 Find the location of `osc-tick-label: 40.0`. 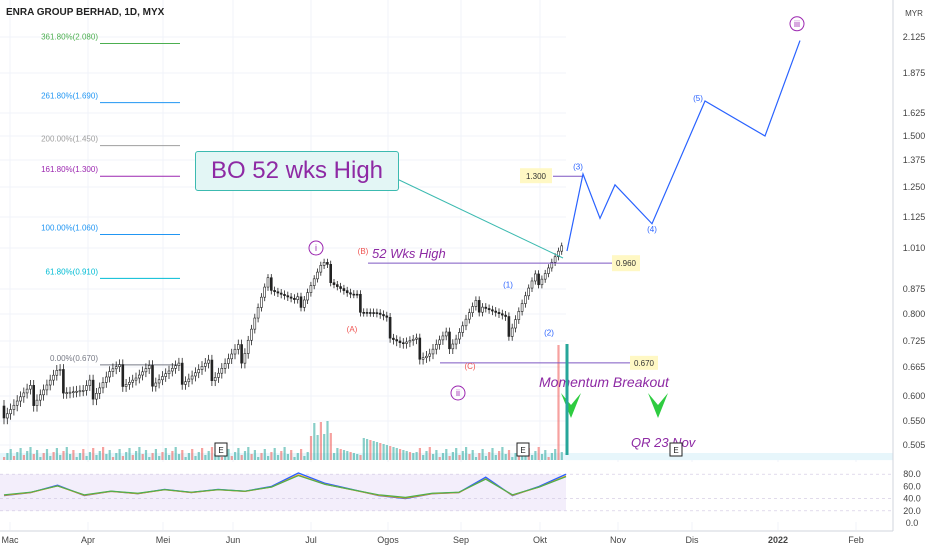

osc-tick-label: 40.0 is located at coordinates (912, 499).